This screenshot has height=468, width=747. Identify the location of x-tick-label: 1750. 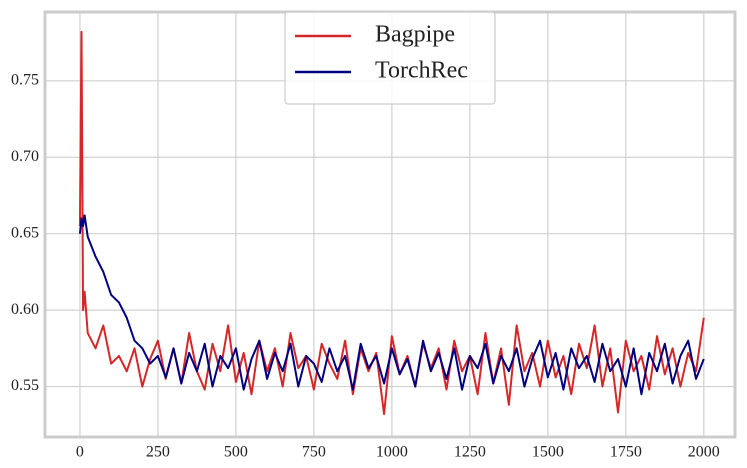
(626, 452).